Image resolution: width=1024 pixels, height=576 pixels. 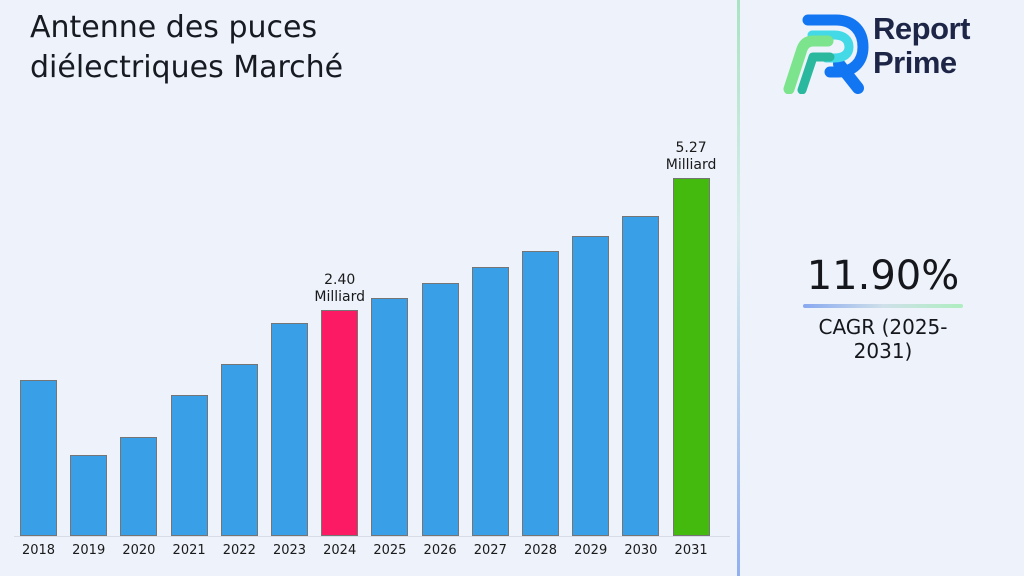 I want to click on x-label-2025: 2025, so click(x=390, y=550).